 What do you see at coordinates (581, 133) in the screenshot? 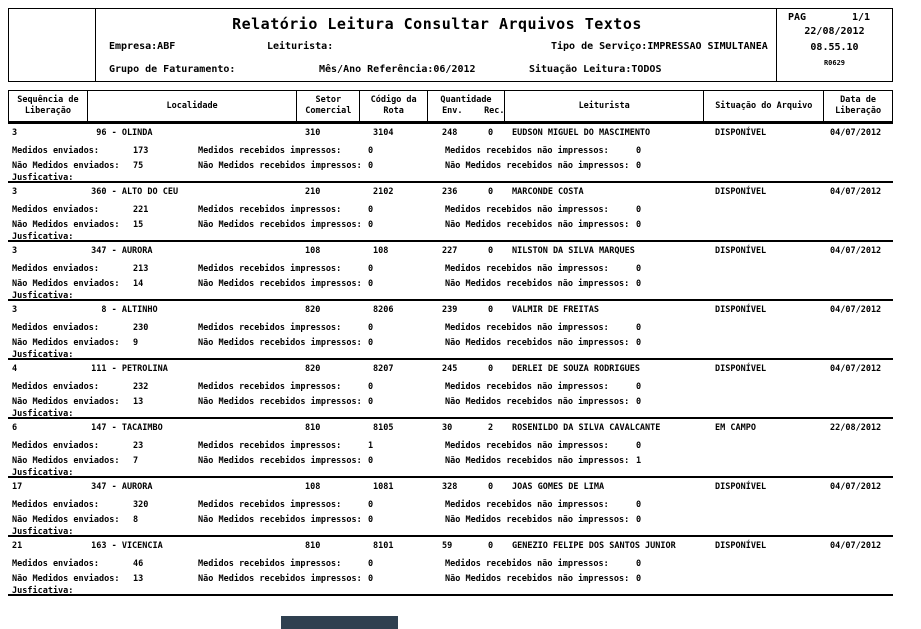
I see `leiturista-value: EUDSON MIGUEL DO MASCIMENTO` at bounding box center [581, 133].